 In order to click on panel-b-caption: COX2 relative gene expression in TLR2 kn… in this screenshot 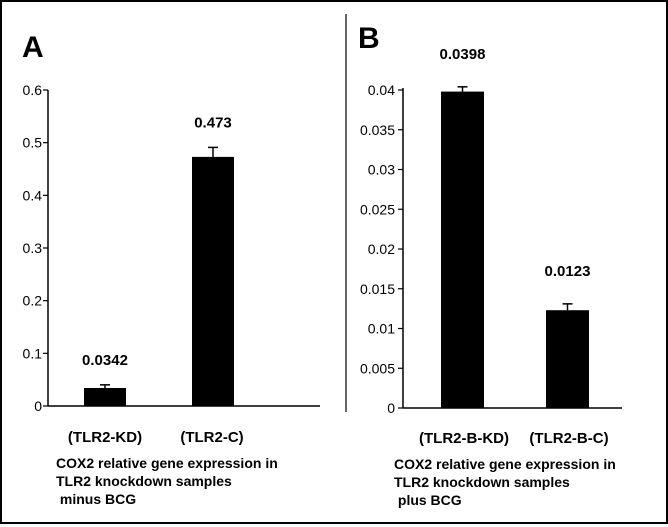, I will do `click(505, 482)`.